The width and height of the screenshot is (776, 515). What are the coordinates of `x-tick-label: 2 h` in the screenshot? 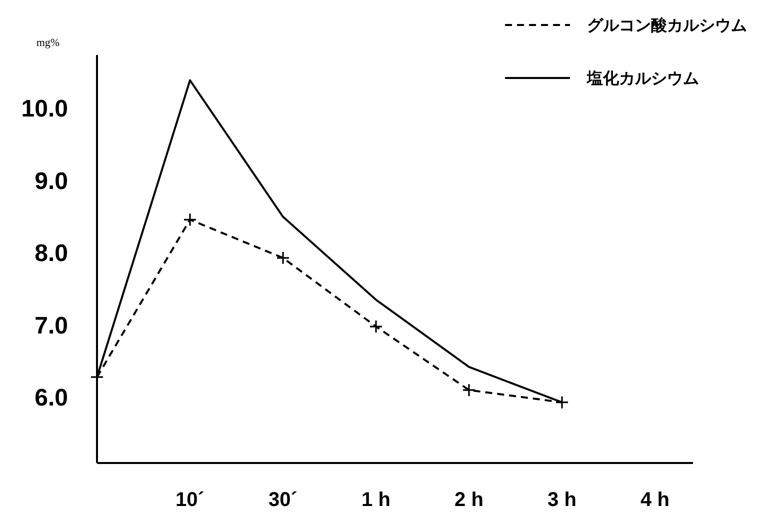 It's located at (469, 500).